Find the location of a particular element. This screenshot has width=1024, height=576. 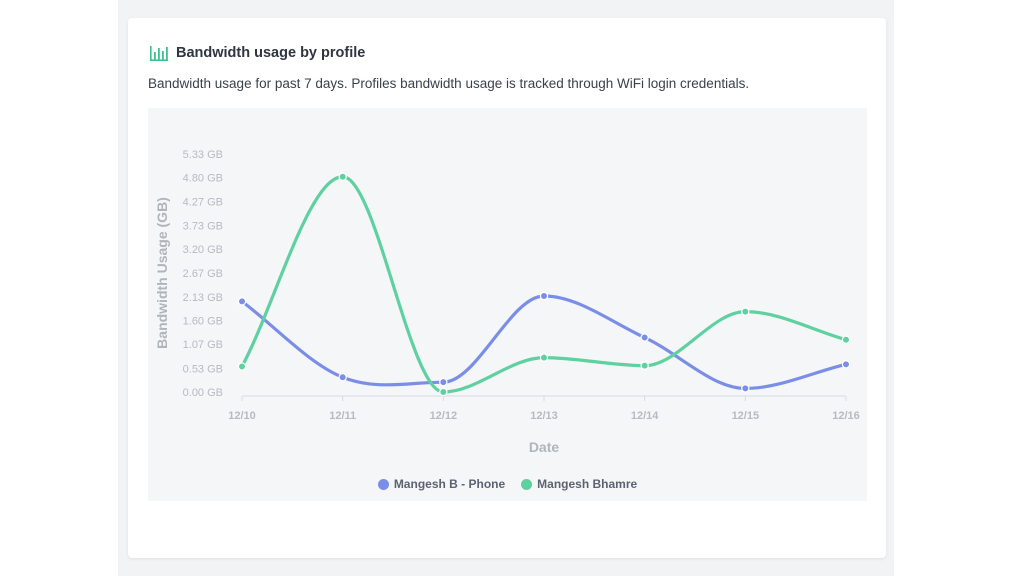

series-line-phone is located at coordinates (544, 342).